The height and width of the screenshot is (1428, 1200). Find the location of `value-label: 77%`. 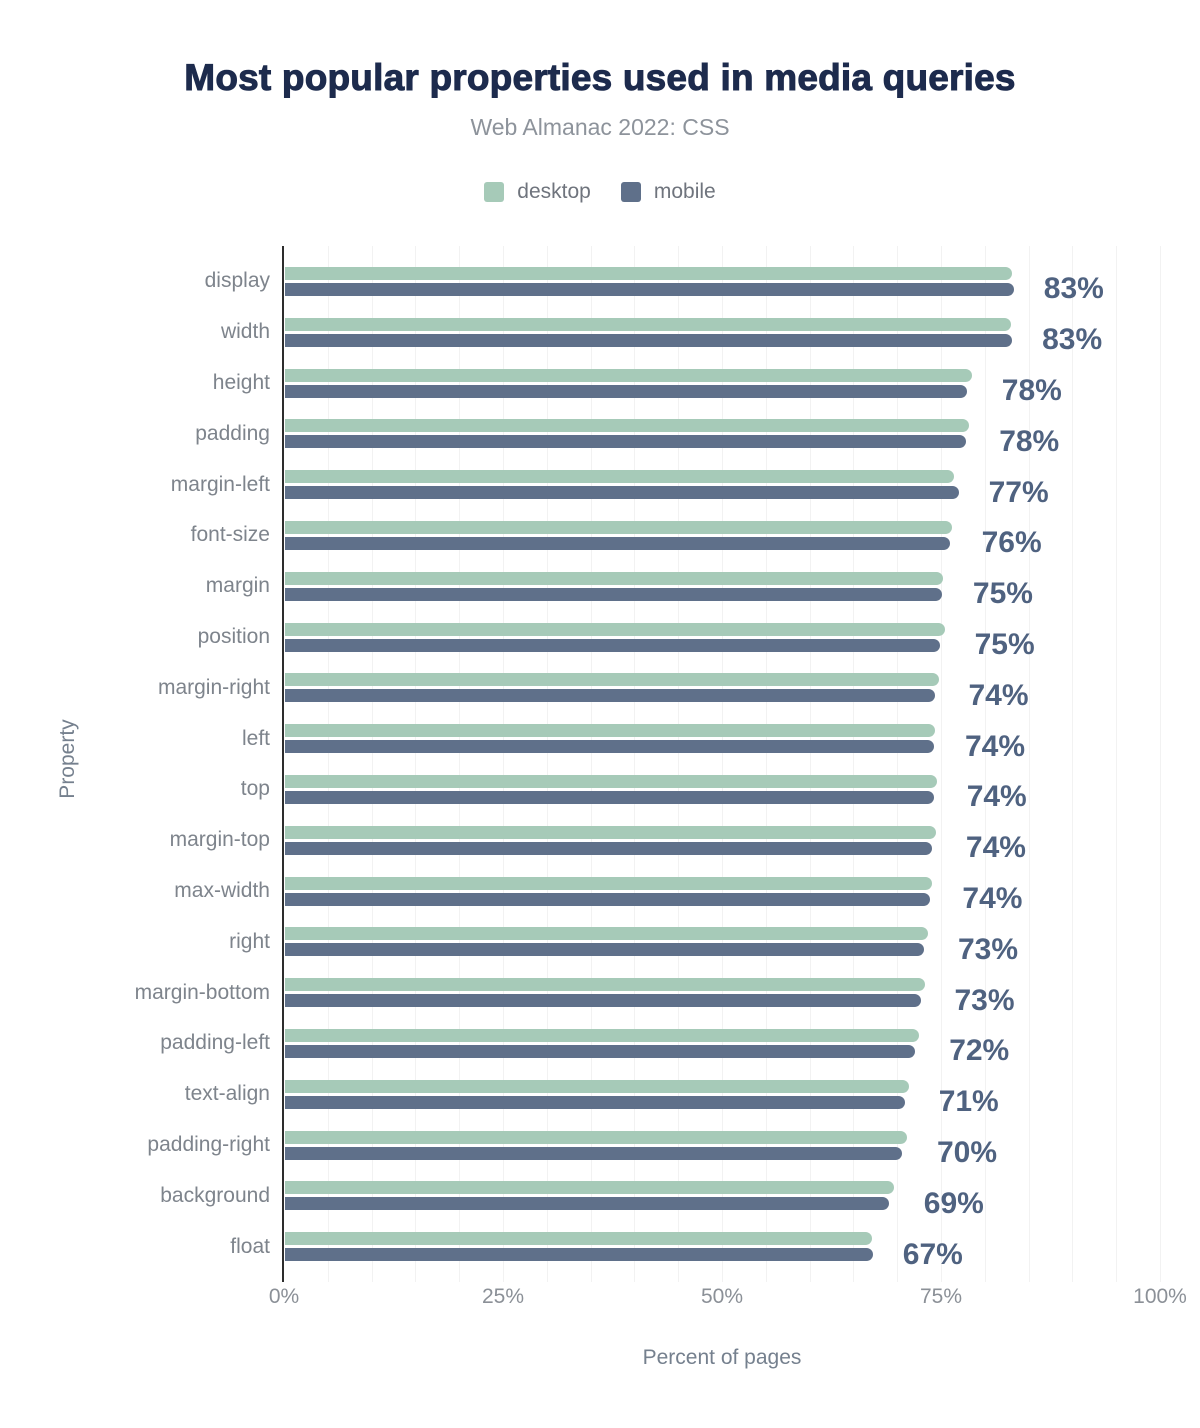

value-label: 77% is located at coordinates (1018, 492).